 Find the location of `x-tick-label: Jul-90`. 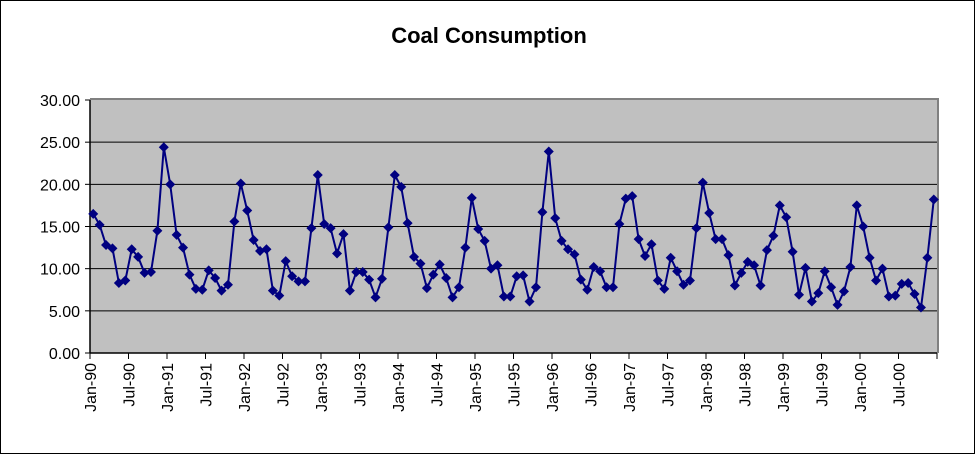

x-tick-label: Jul-90 is located at coordinates (130, 385).